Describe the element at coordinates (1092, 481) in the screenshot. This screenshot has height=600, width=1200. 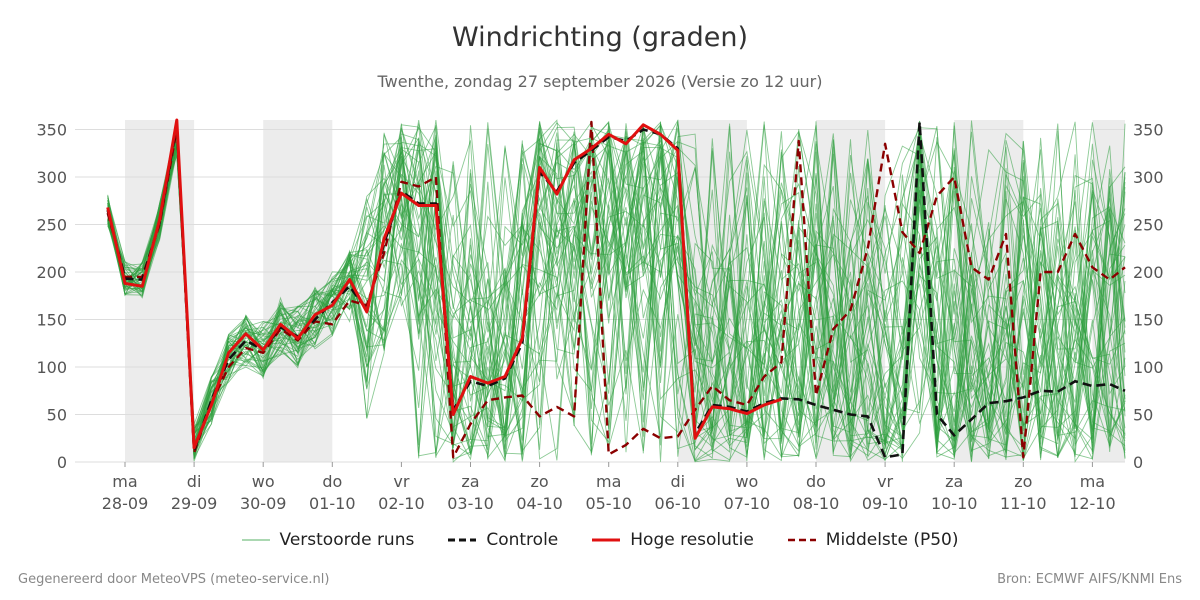
I see `x-tick-weekday-14: ma` at that location.